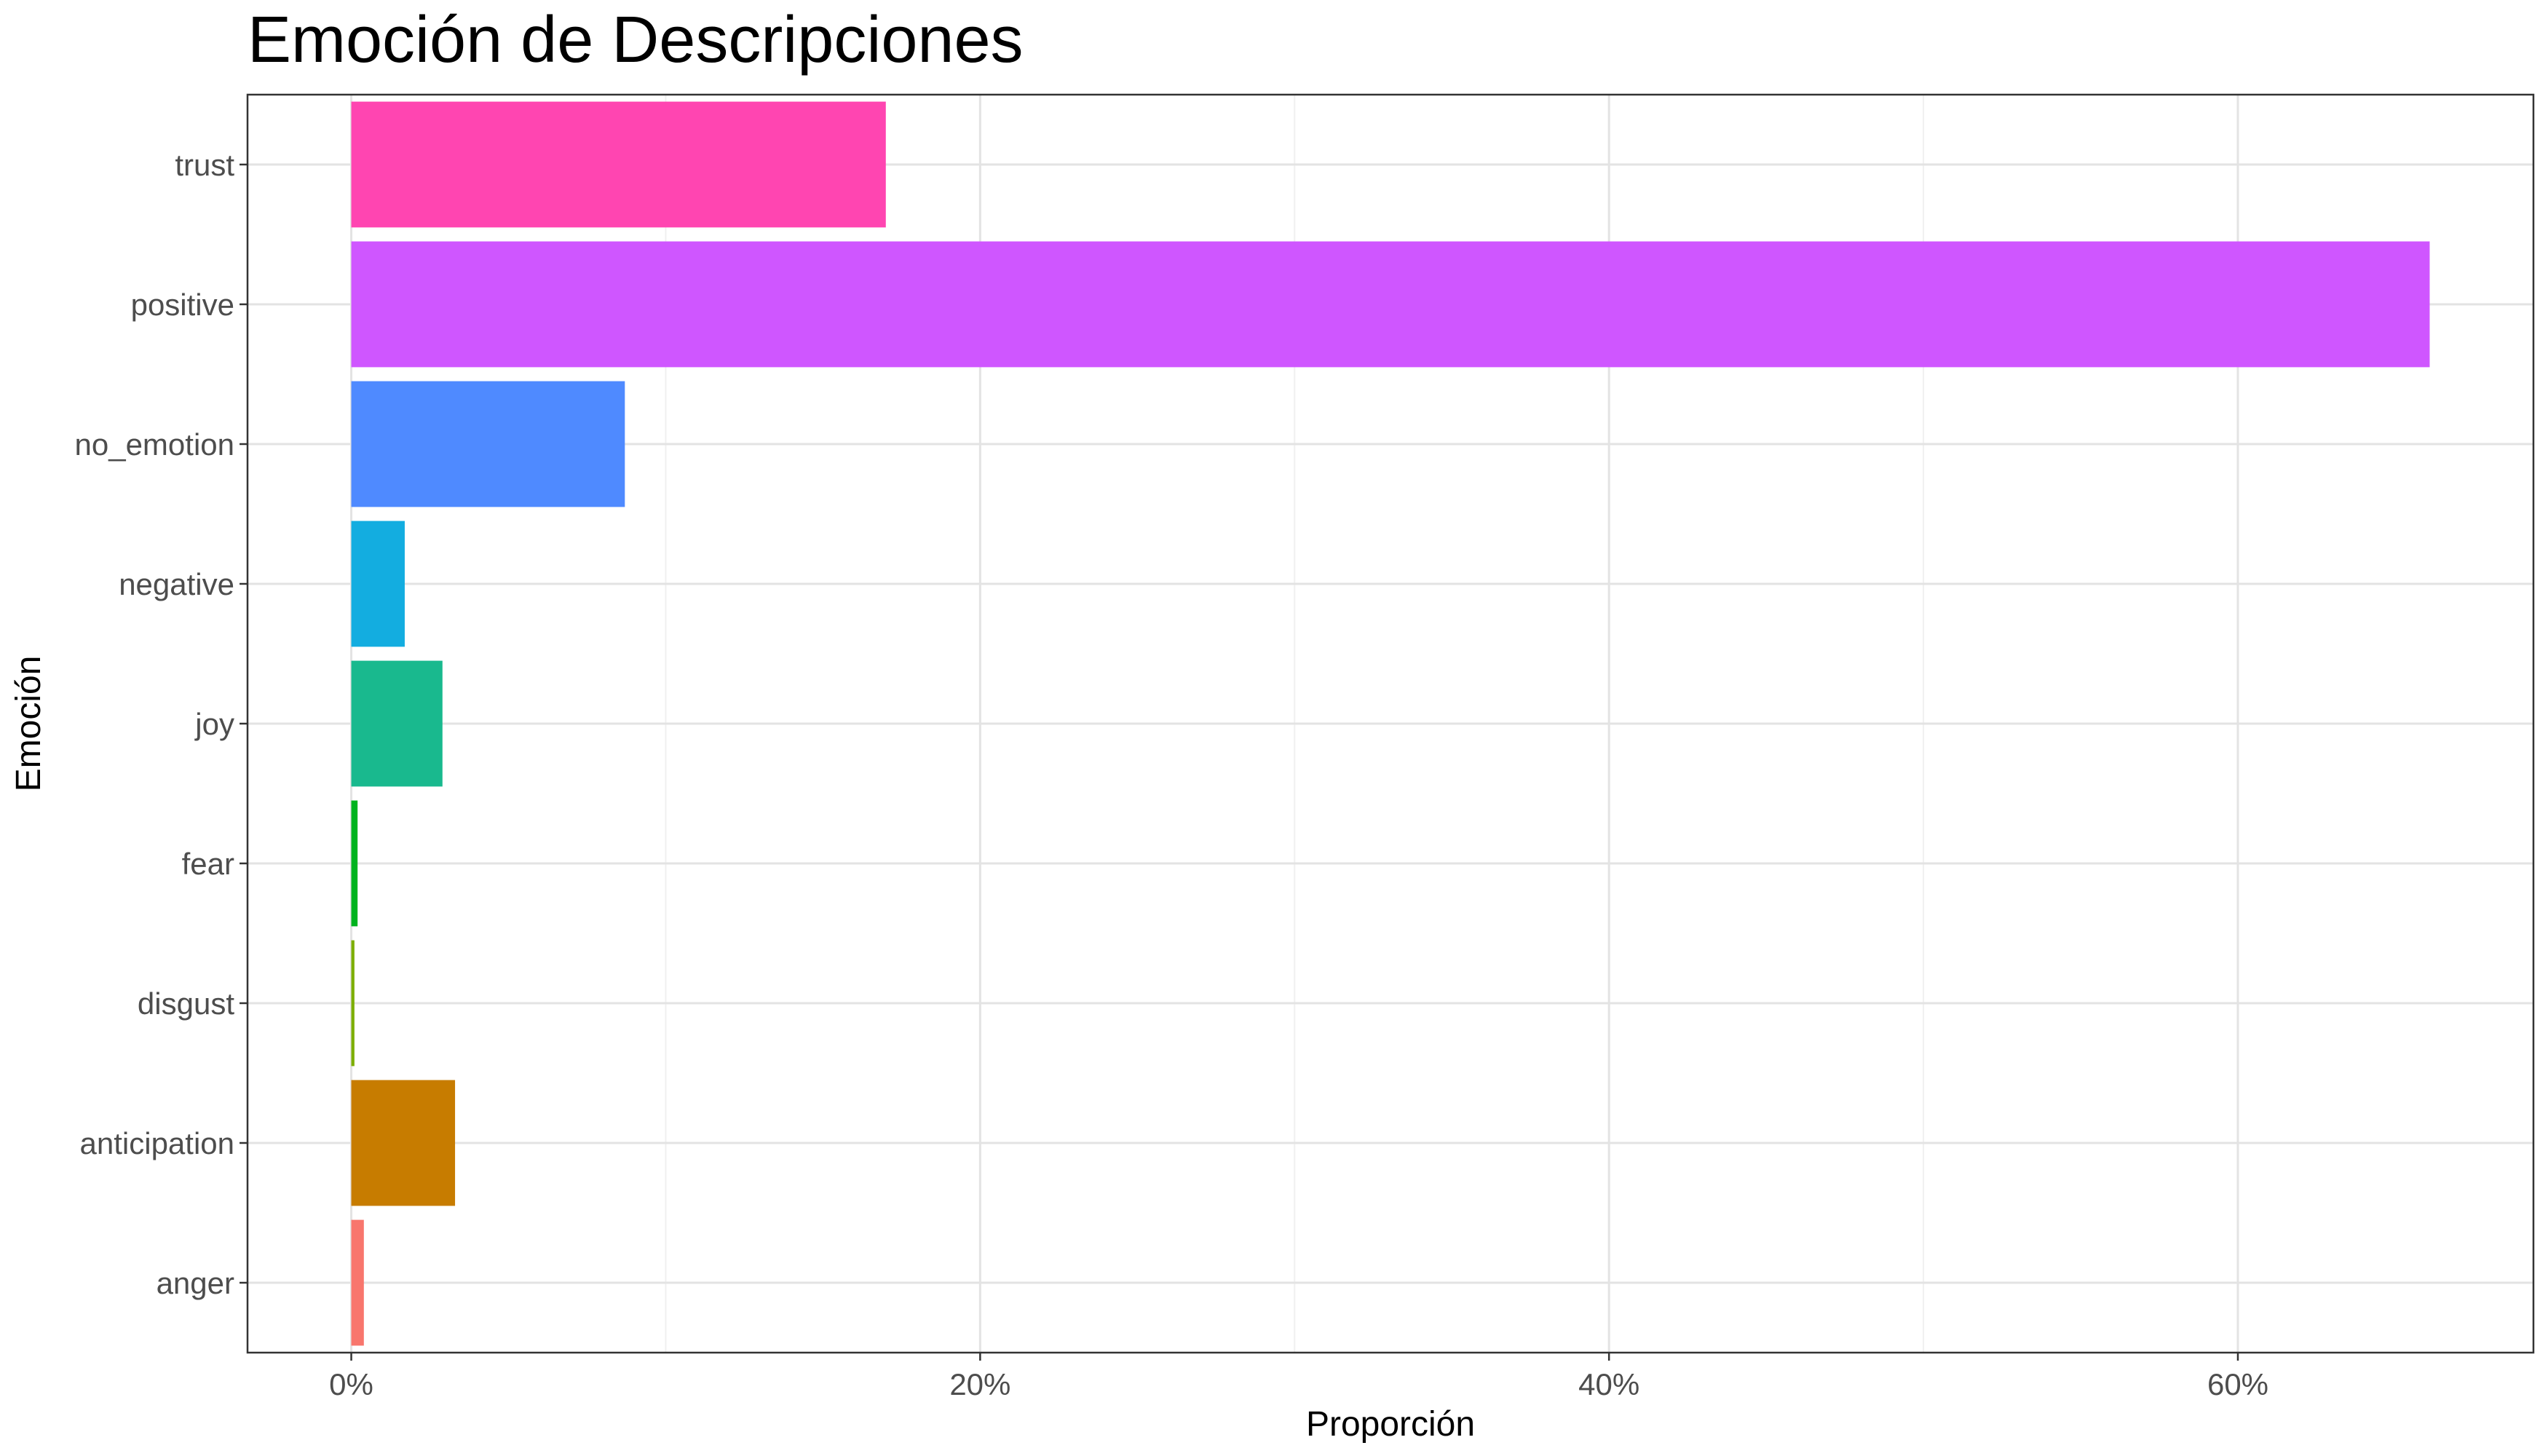  What do you see at coordinates (488, 444) in the screenshot?
I see `bar-no-emotion` at bounding box center [488, 444].